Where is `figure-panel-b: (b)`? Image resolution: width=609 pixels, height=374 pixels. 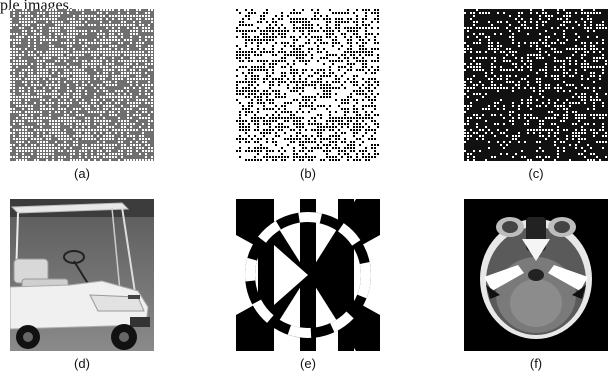 figure-panel-b: (b) is located at coordinates (308, 95).